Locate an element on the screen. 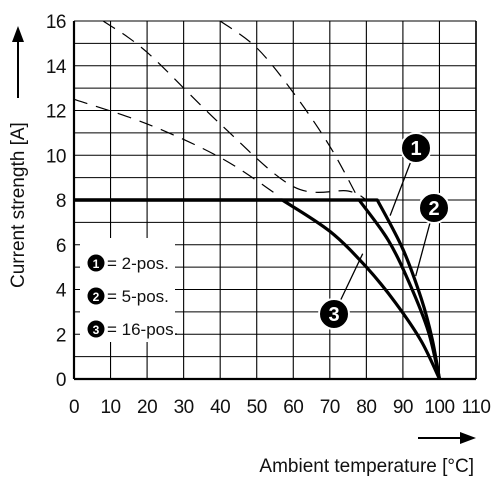  legend-marker-3-digit: 3 is located at coordinates (96, 330).